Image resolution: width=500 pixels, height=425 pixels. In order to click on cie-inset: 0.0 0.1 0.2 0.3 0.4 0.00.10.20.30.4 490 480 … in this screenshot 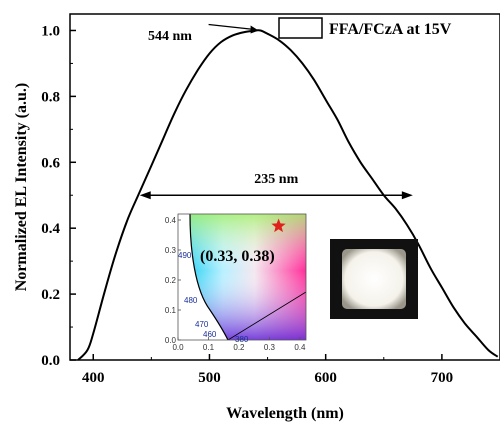, I will do `click(236, 282)`.